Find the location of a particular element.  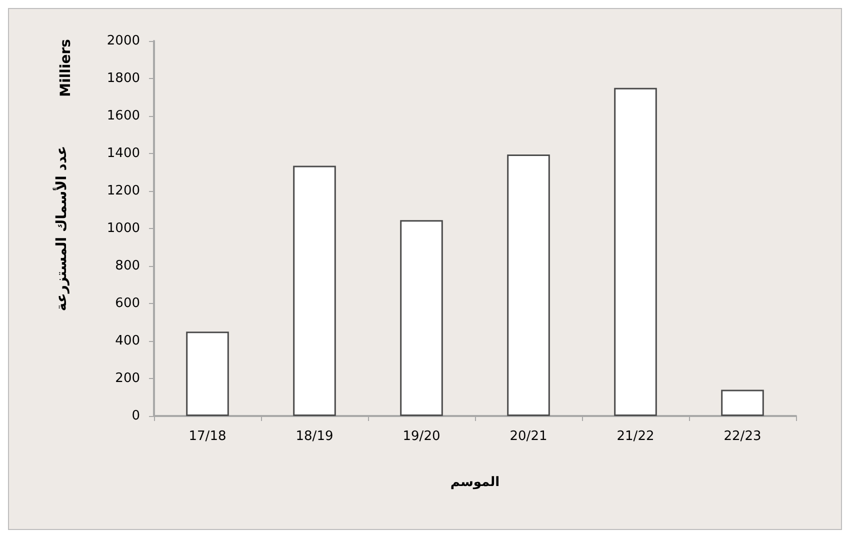

y-tick-label: 1600 is located at coordinates (123, 116).